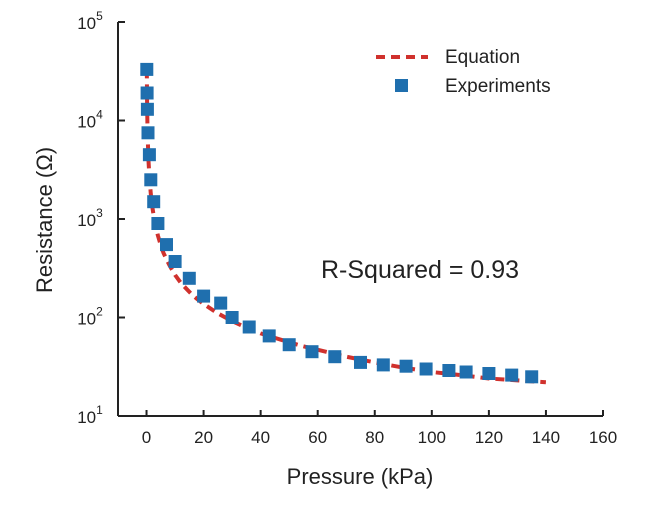 The width and height of the screenshot is (645, 508). What do you see at coordinates (463, 72) in the screenshot?
I see `legend: Equation Experiments` at bounding box center [463, 72].